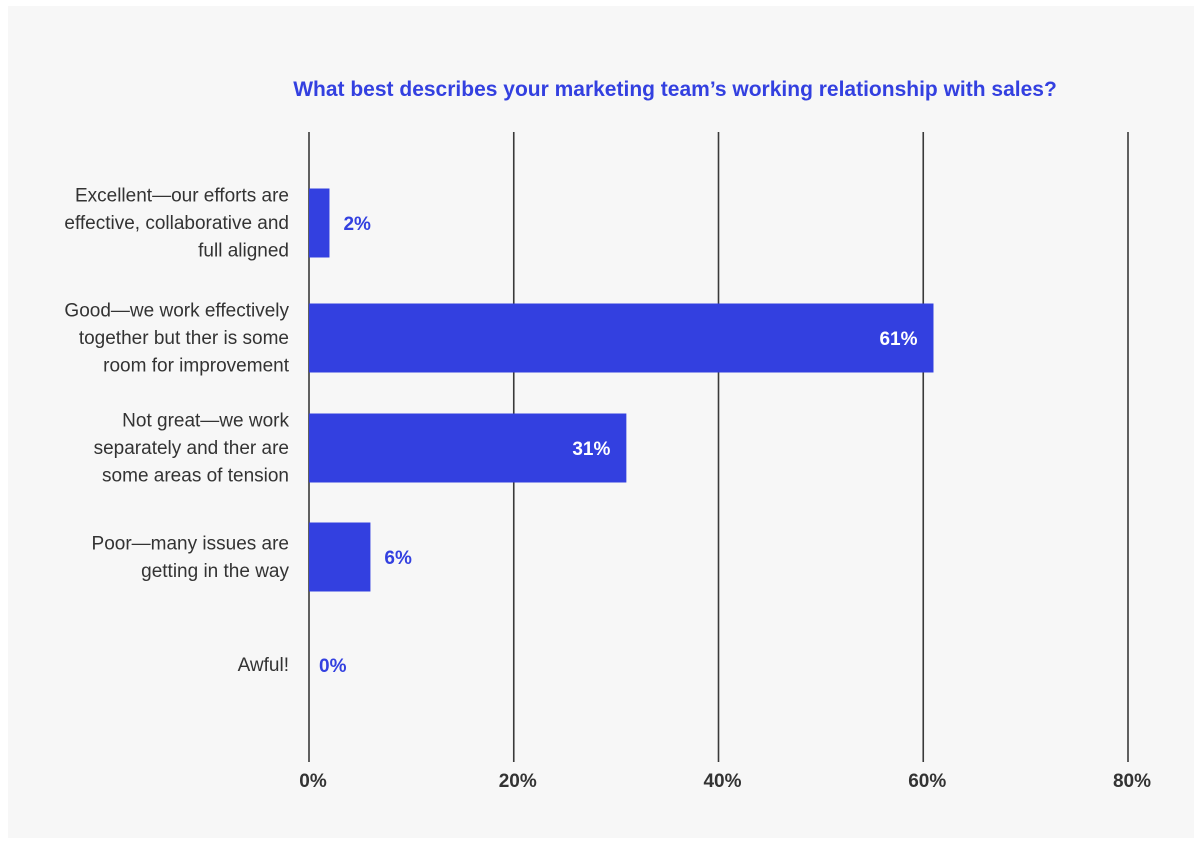  I want to click on value-label: 0%, so click(333, 666).